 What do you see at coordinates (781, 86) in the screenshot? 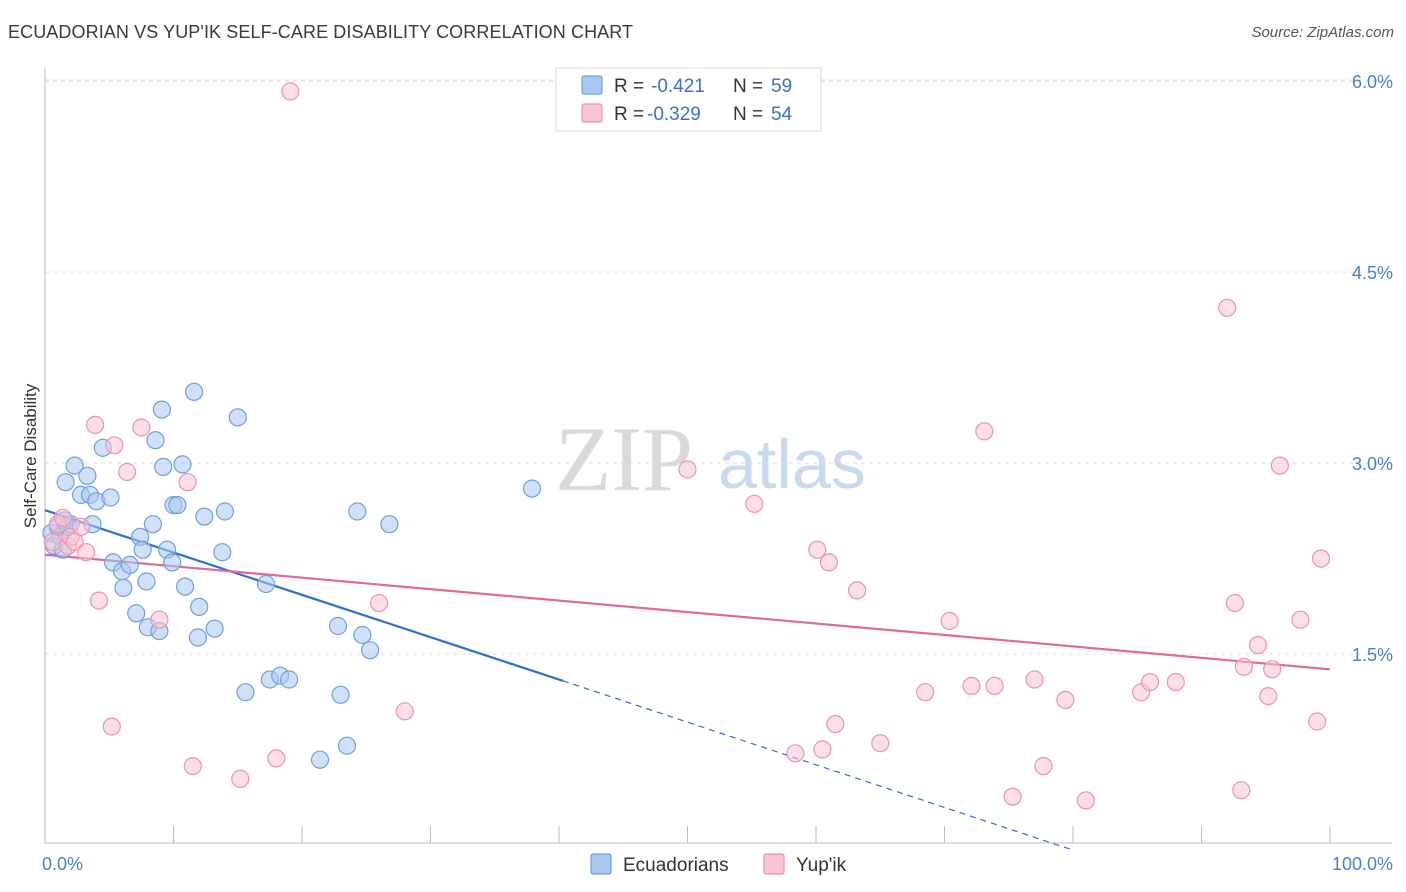
I see `legend-n-value-ecuadorians: 59` at bounding box center [781, 86].